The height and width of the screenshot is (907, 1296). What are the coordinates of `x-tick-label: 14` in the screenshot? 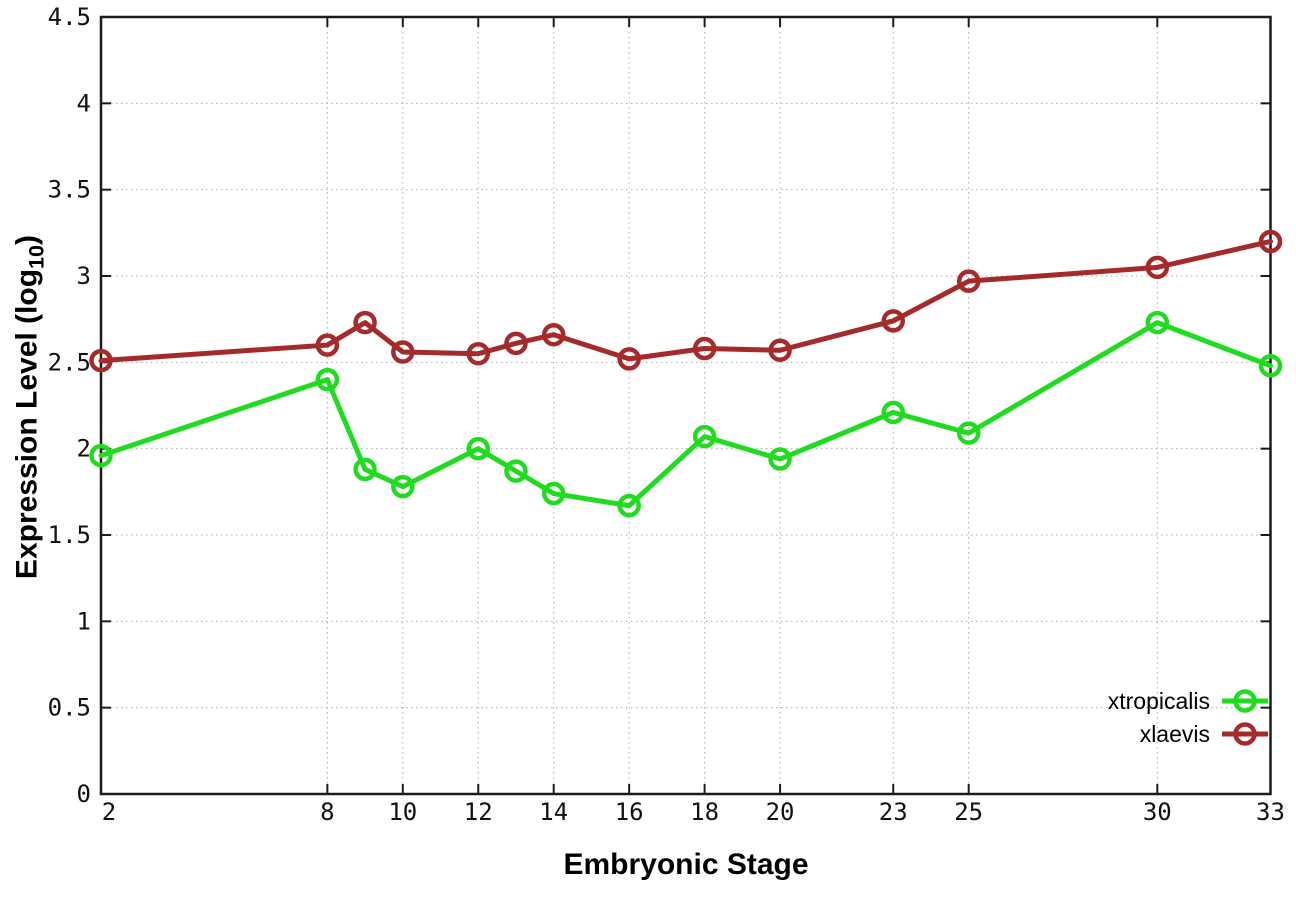 It's located at (553, 812).